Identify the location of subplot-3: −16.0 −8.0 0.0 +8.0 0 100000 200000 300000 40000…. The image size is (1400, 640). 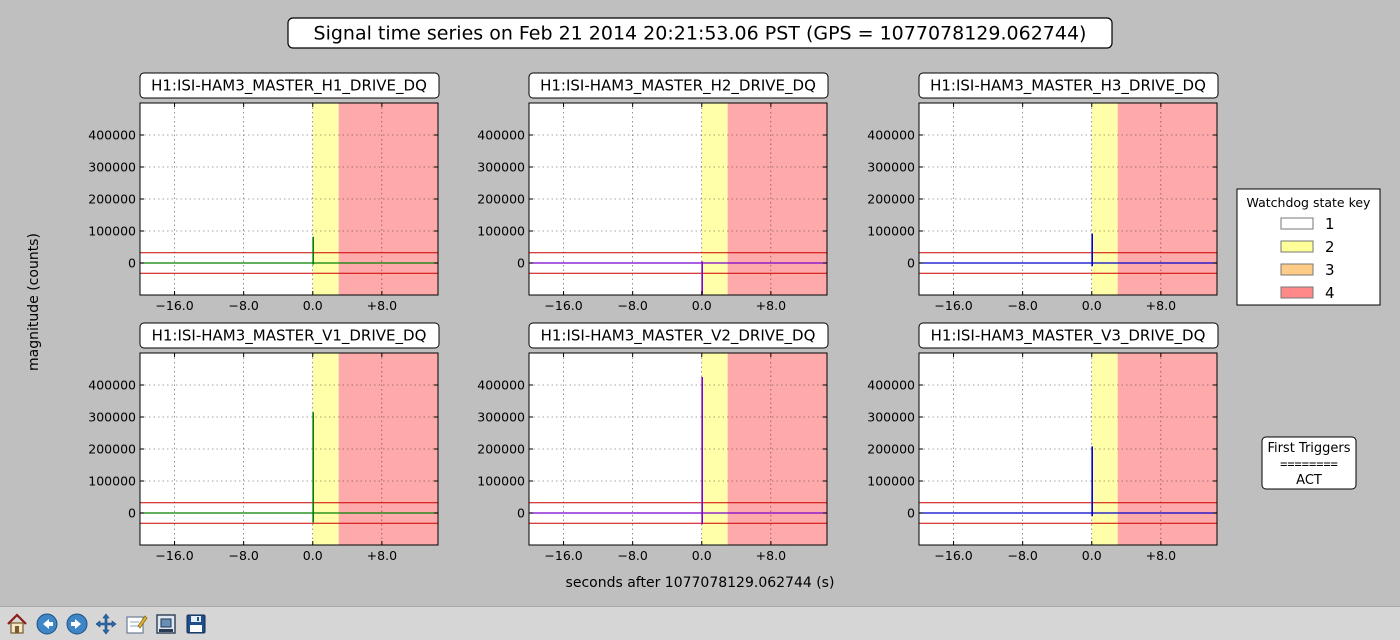
(1043, 192).